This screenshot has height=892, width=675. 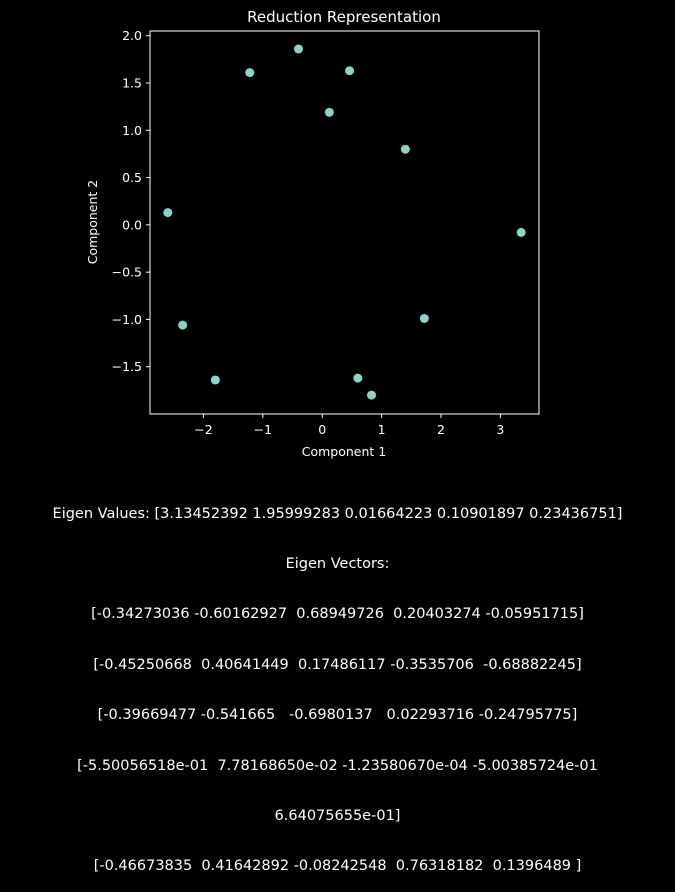 I want to click on y-tick-label: −0.5, so click(x=127, y=272).